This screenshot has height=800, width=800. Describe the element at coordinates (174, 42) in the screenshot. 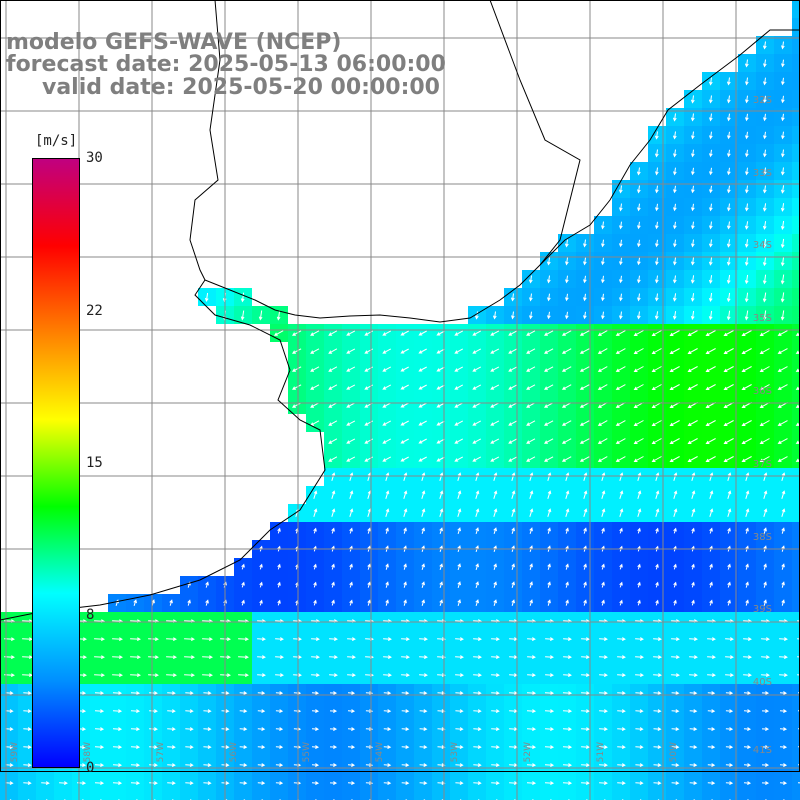

I see `model-title: modelo GEFS-WAVE (NCEP)` at that location.